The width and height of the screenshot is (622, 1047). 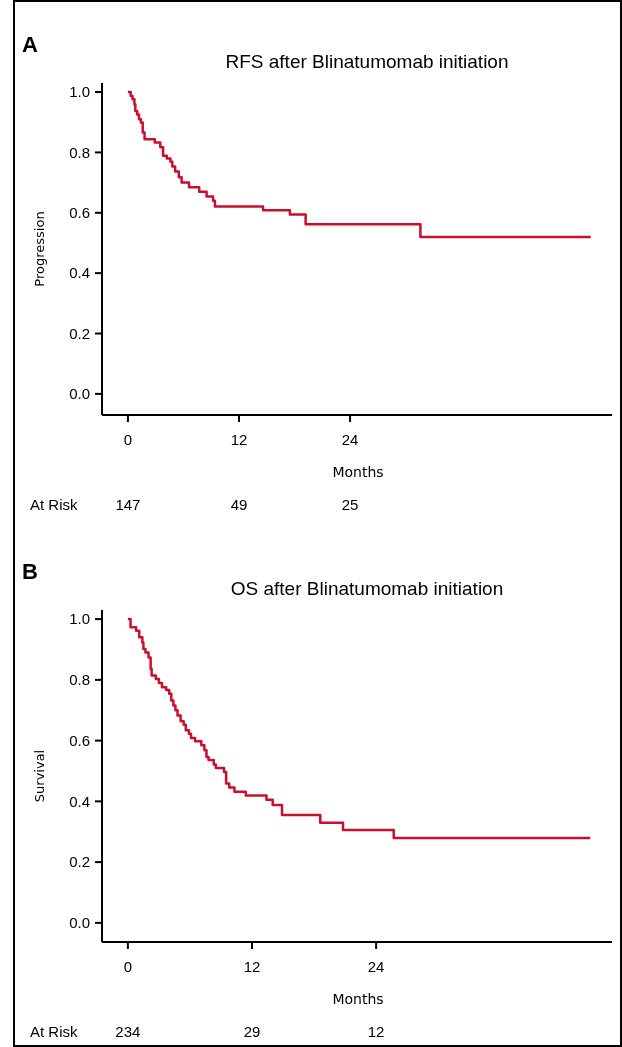 I want to click on chart-title: OS after Blinatumomab initiation, so click(x=367, y=588).